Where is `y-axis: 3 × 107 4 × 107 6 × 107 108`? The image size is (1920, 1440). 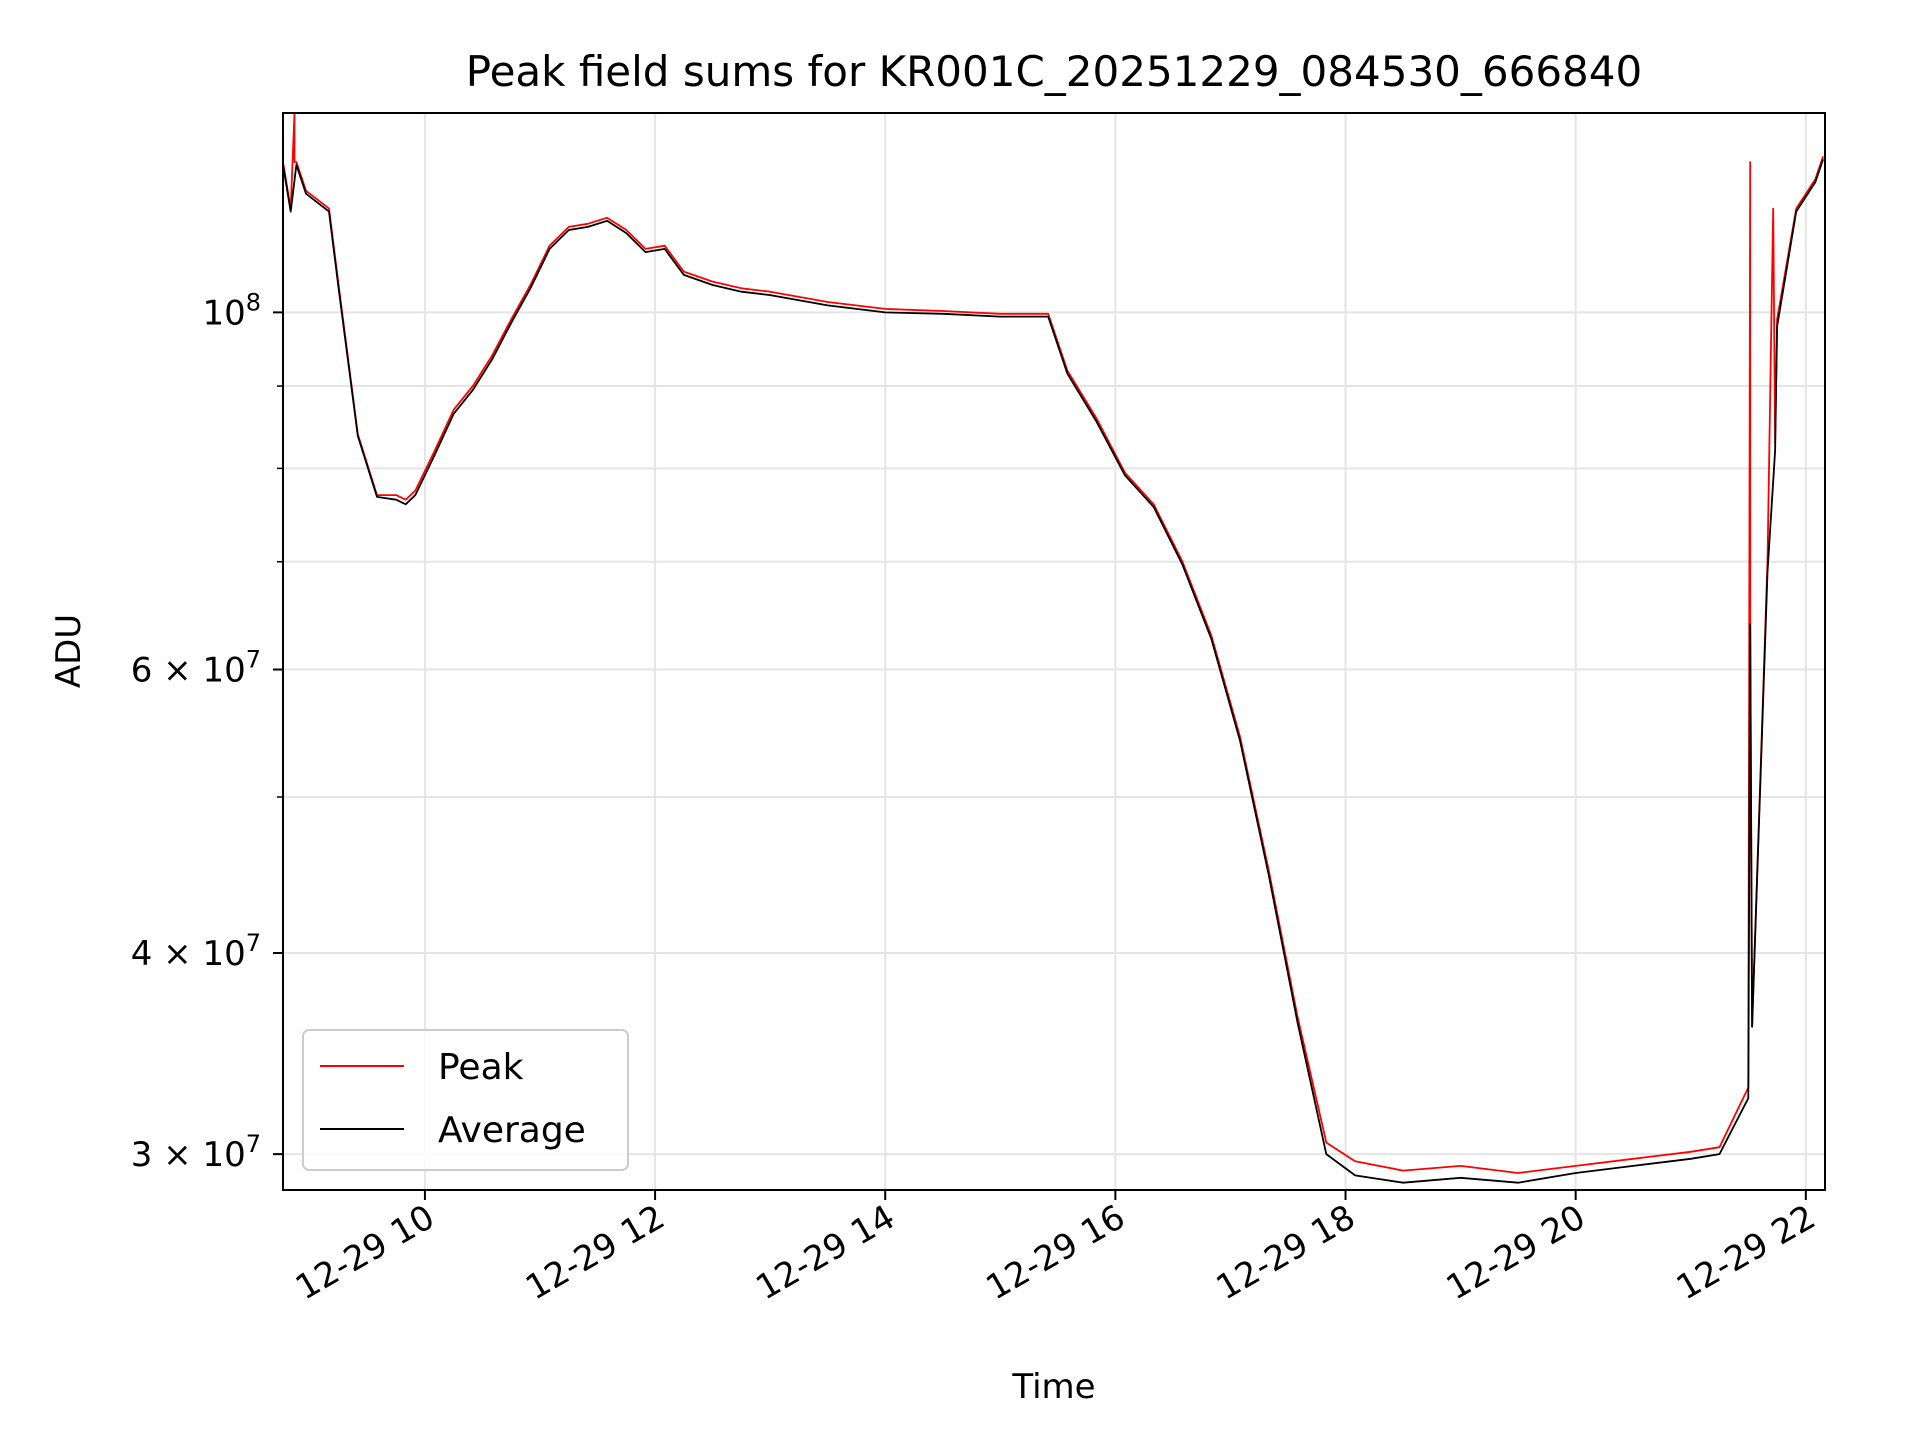
y-axis: 3 × 107 4 × 107 6 × 107 108 is located at coordinates (207, 731).